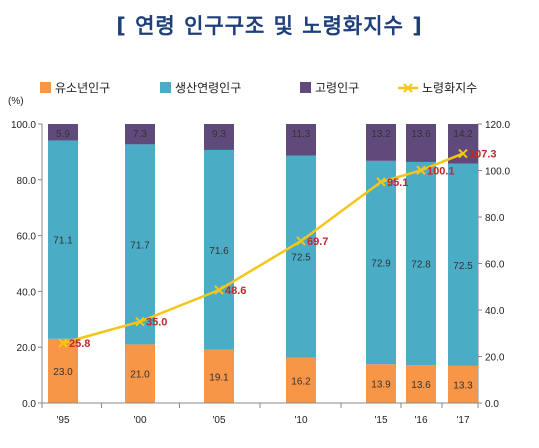  What do you see at coordinates (23, 125) in the screenshot?
I see `y-tick-label: 100.0` at bounding box center [23, 125].